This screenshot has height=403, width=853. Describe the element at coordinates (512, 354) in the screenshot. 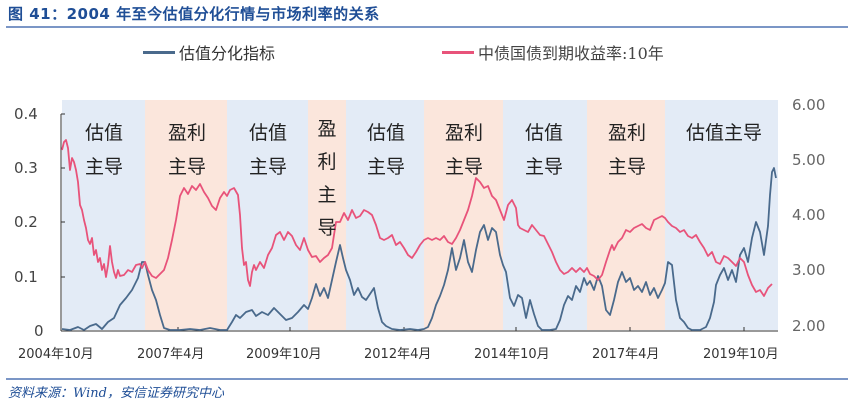

I see `x-tick: 2014年10月` at that location.